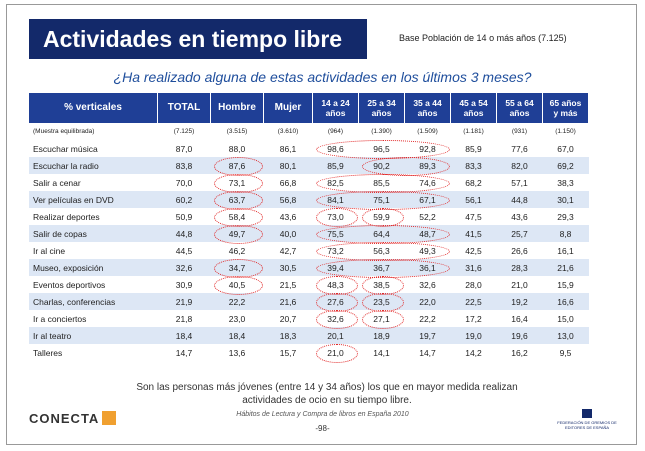  I want to click on cell: (3.515), so click(237, 131).